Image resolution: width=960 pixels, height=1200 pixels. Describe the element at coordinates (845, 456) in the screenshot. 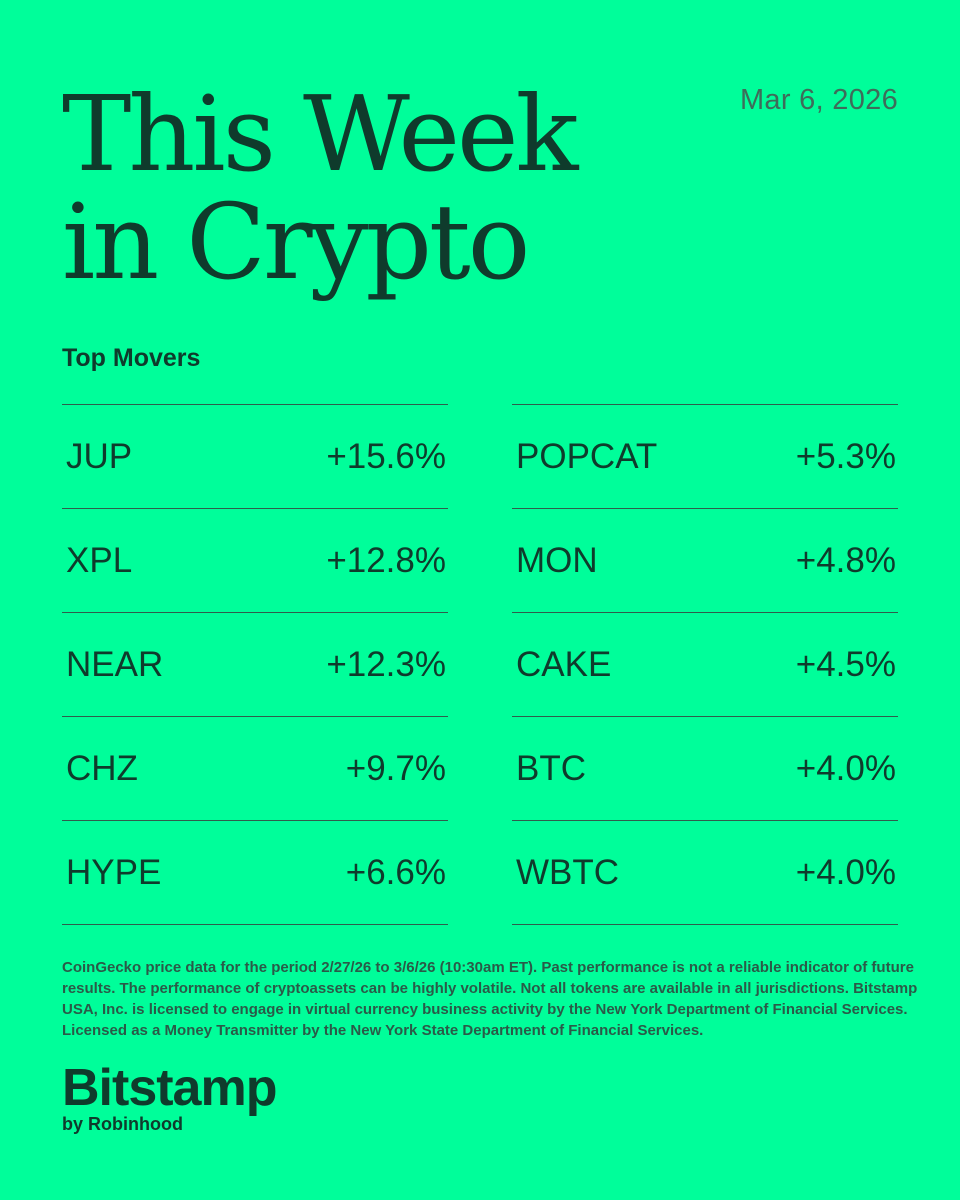

I see `mover-change: +5.3%` at that location.